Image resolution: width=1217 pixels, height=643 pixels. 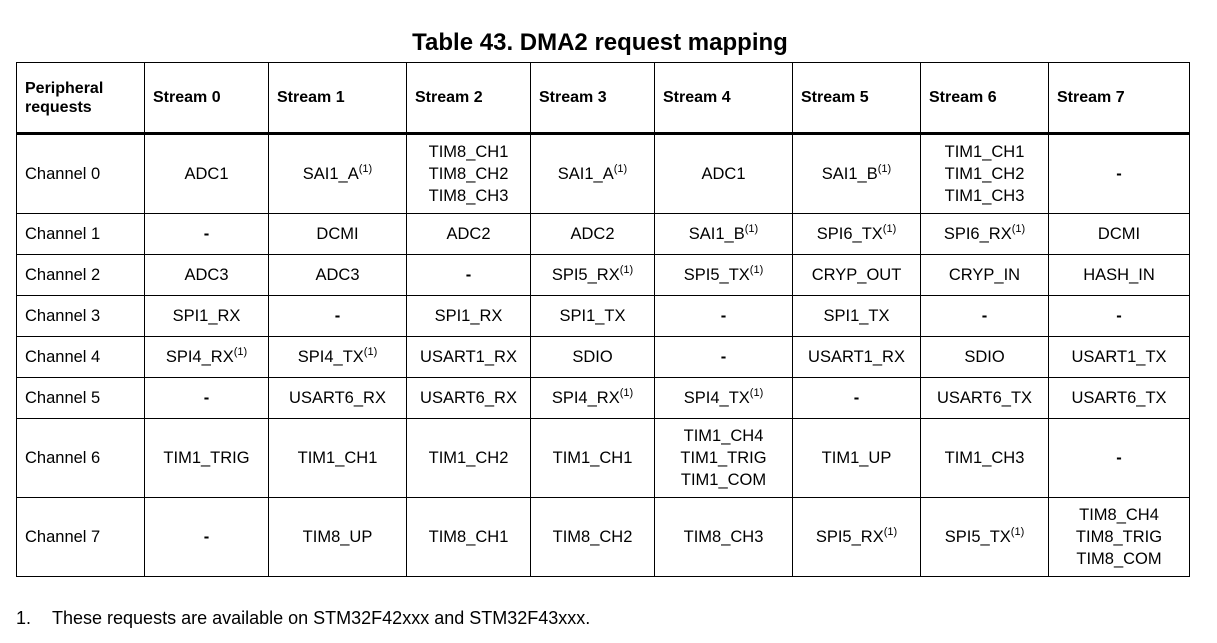 What do you see at coordinates (856, 458) in the screenshot?
I see `cell-line: TIM1_UP` at bounding box center [856, 458].